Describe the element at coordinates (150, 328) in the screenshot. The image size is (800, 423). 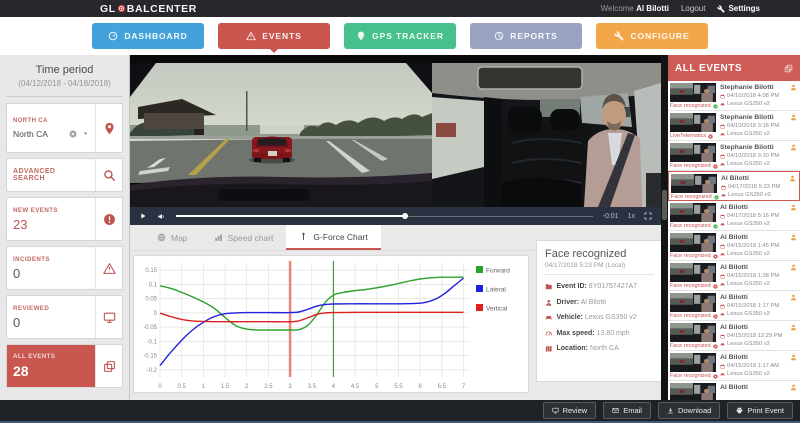
I see `svg-text: -0.05` at that location.